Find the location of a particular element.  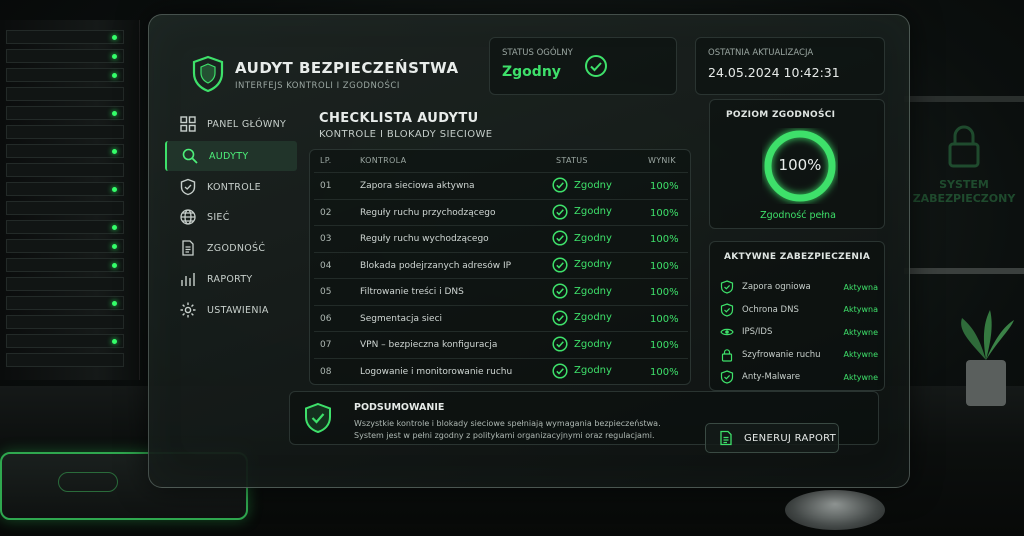

table-row: 06 Segmentacja sieci Zgodny 100% is located at coordinates (501, 317).